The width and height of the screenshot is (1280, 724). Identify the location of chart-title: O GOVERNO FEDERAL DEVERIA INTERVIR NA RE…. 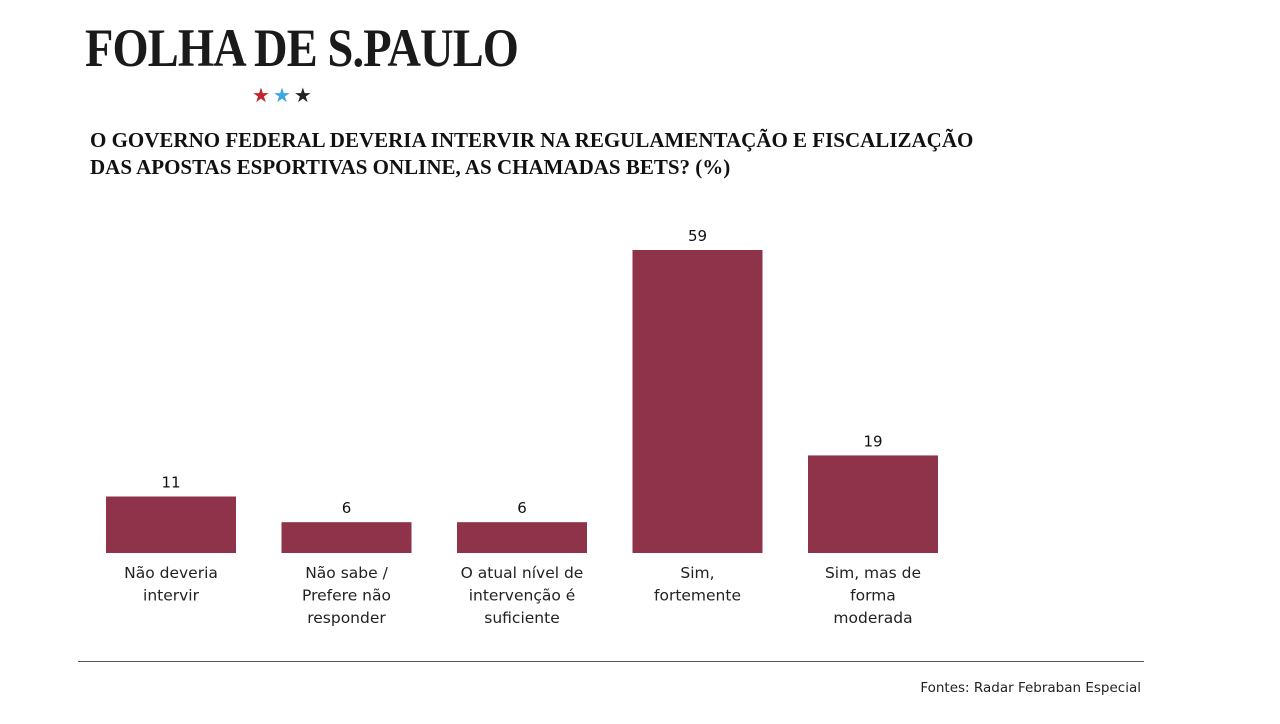
(532, 153).